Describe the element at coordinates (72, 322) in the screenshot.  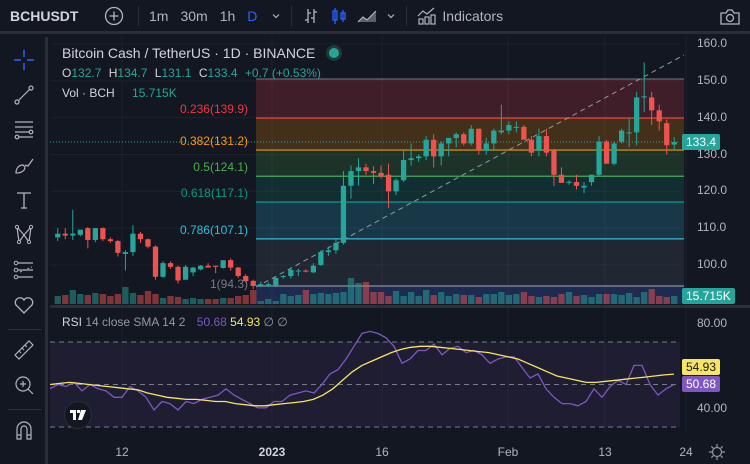
I see `rsi-label: RSI` at that location.